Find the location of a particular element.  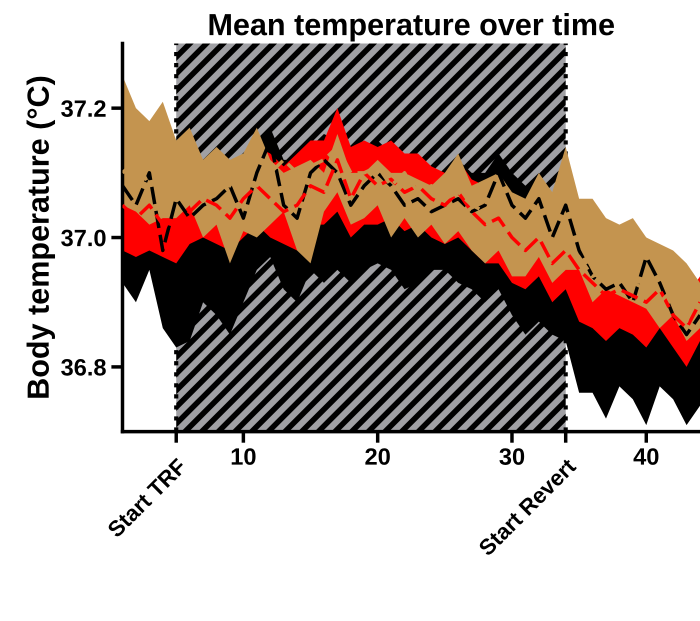

x-tick-label: 10 is located at coordinates (244, 456).